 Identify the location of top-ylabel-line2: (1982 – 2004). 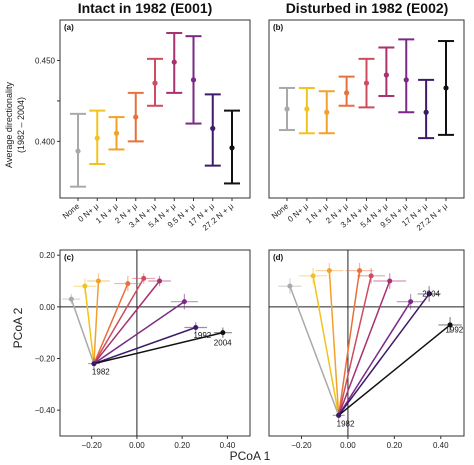
(21, 125).